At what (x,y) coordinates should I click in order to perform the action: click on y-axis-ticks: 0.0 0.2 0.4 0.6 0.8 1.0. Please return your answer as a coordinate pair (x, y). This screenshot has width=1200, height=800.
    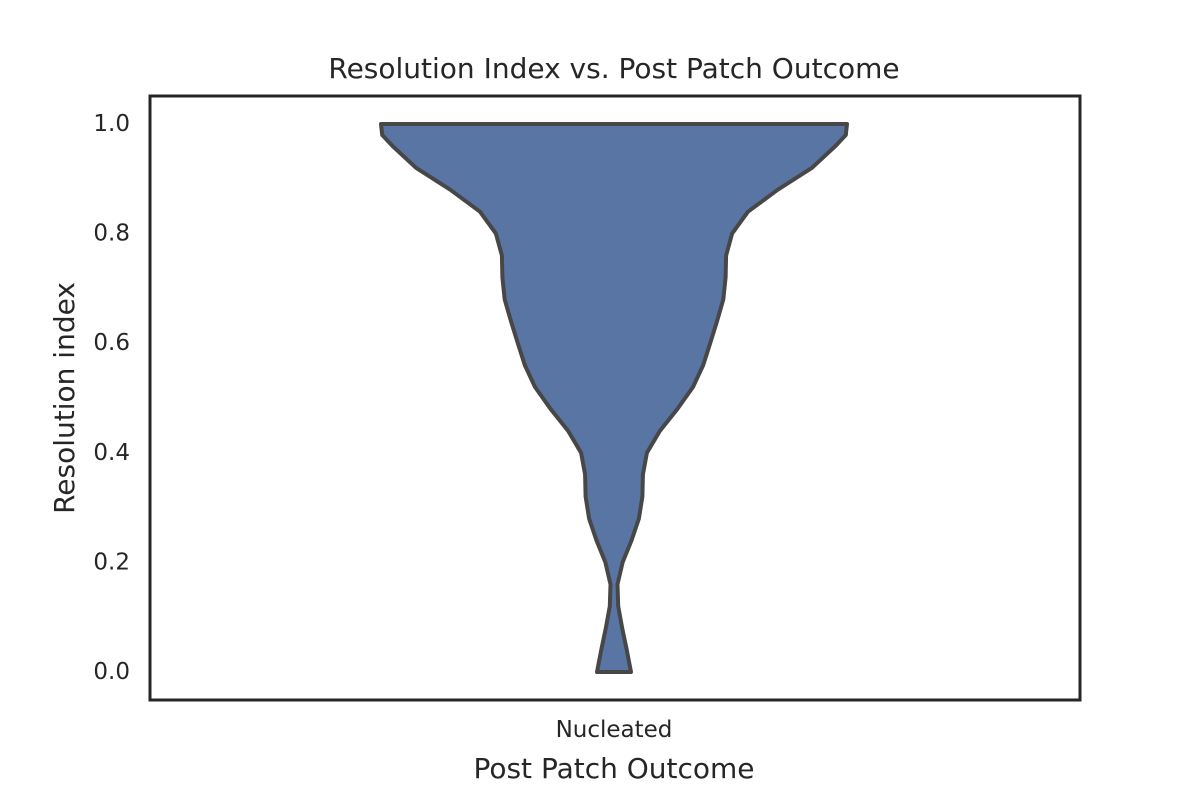
    Looking at the image, I should click on (111, 398).